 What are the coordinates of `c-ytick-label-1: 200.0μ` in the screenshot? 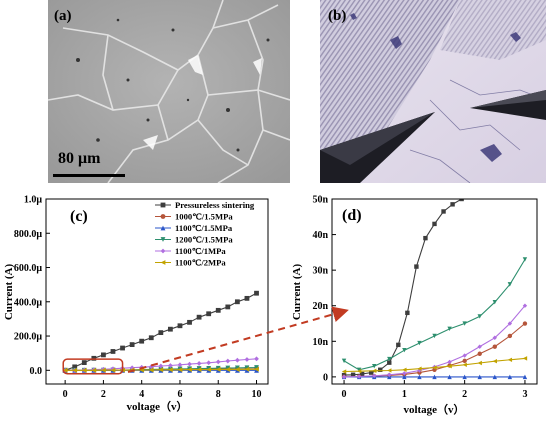 It's located at (28, 337).